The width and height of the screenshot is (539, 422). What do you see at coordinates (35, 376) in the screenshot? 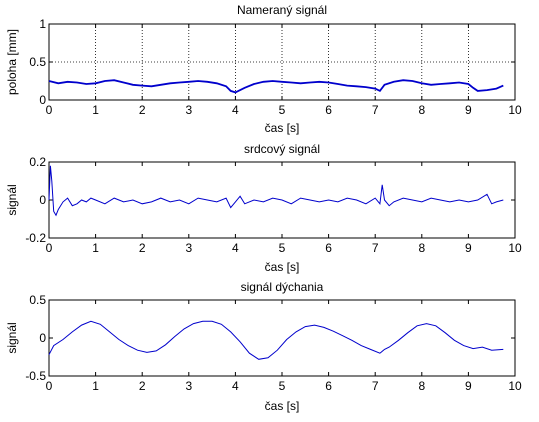
I see `y-tick-label: -0.5` at bounding box center [35, 376].